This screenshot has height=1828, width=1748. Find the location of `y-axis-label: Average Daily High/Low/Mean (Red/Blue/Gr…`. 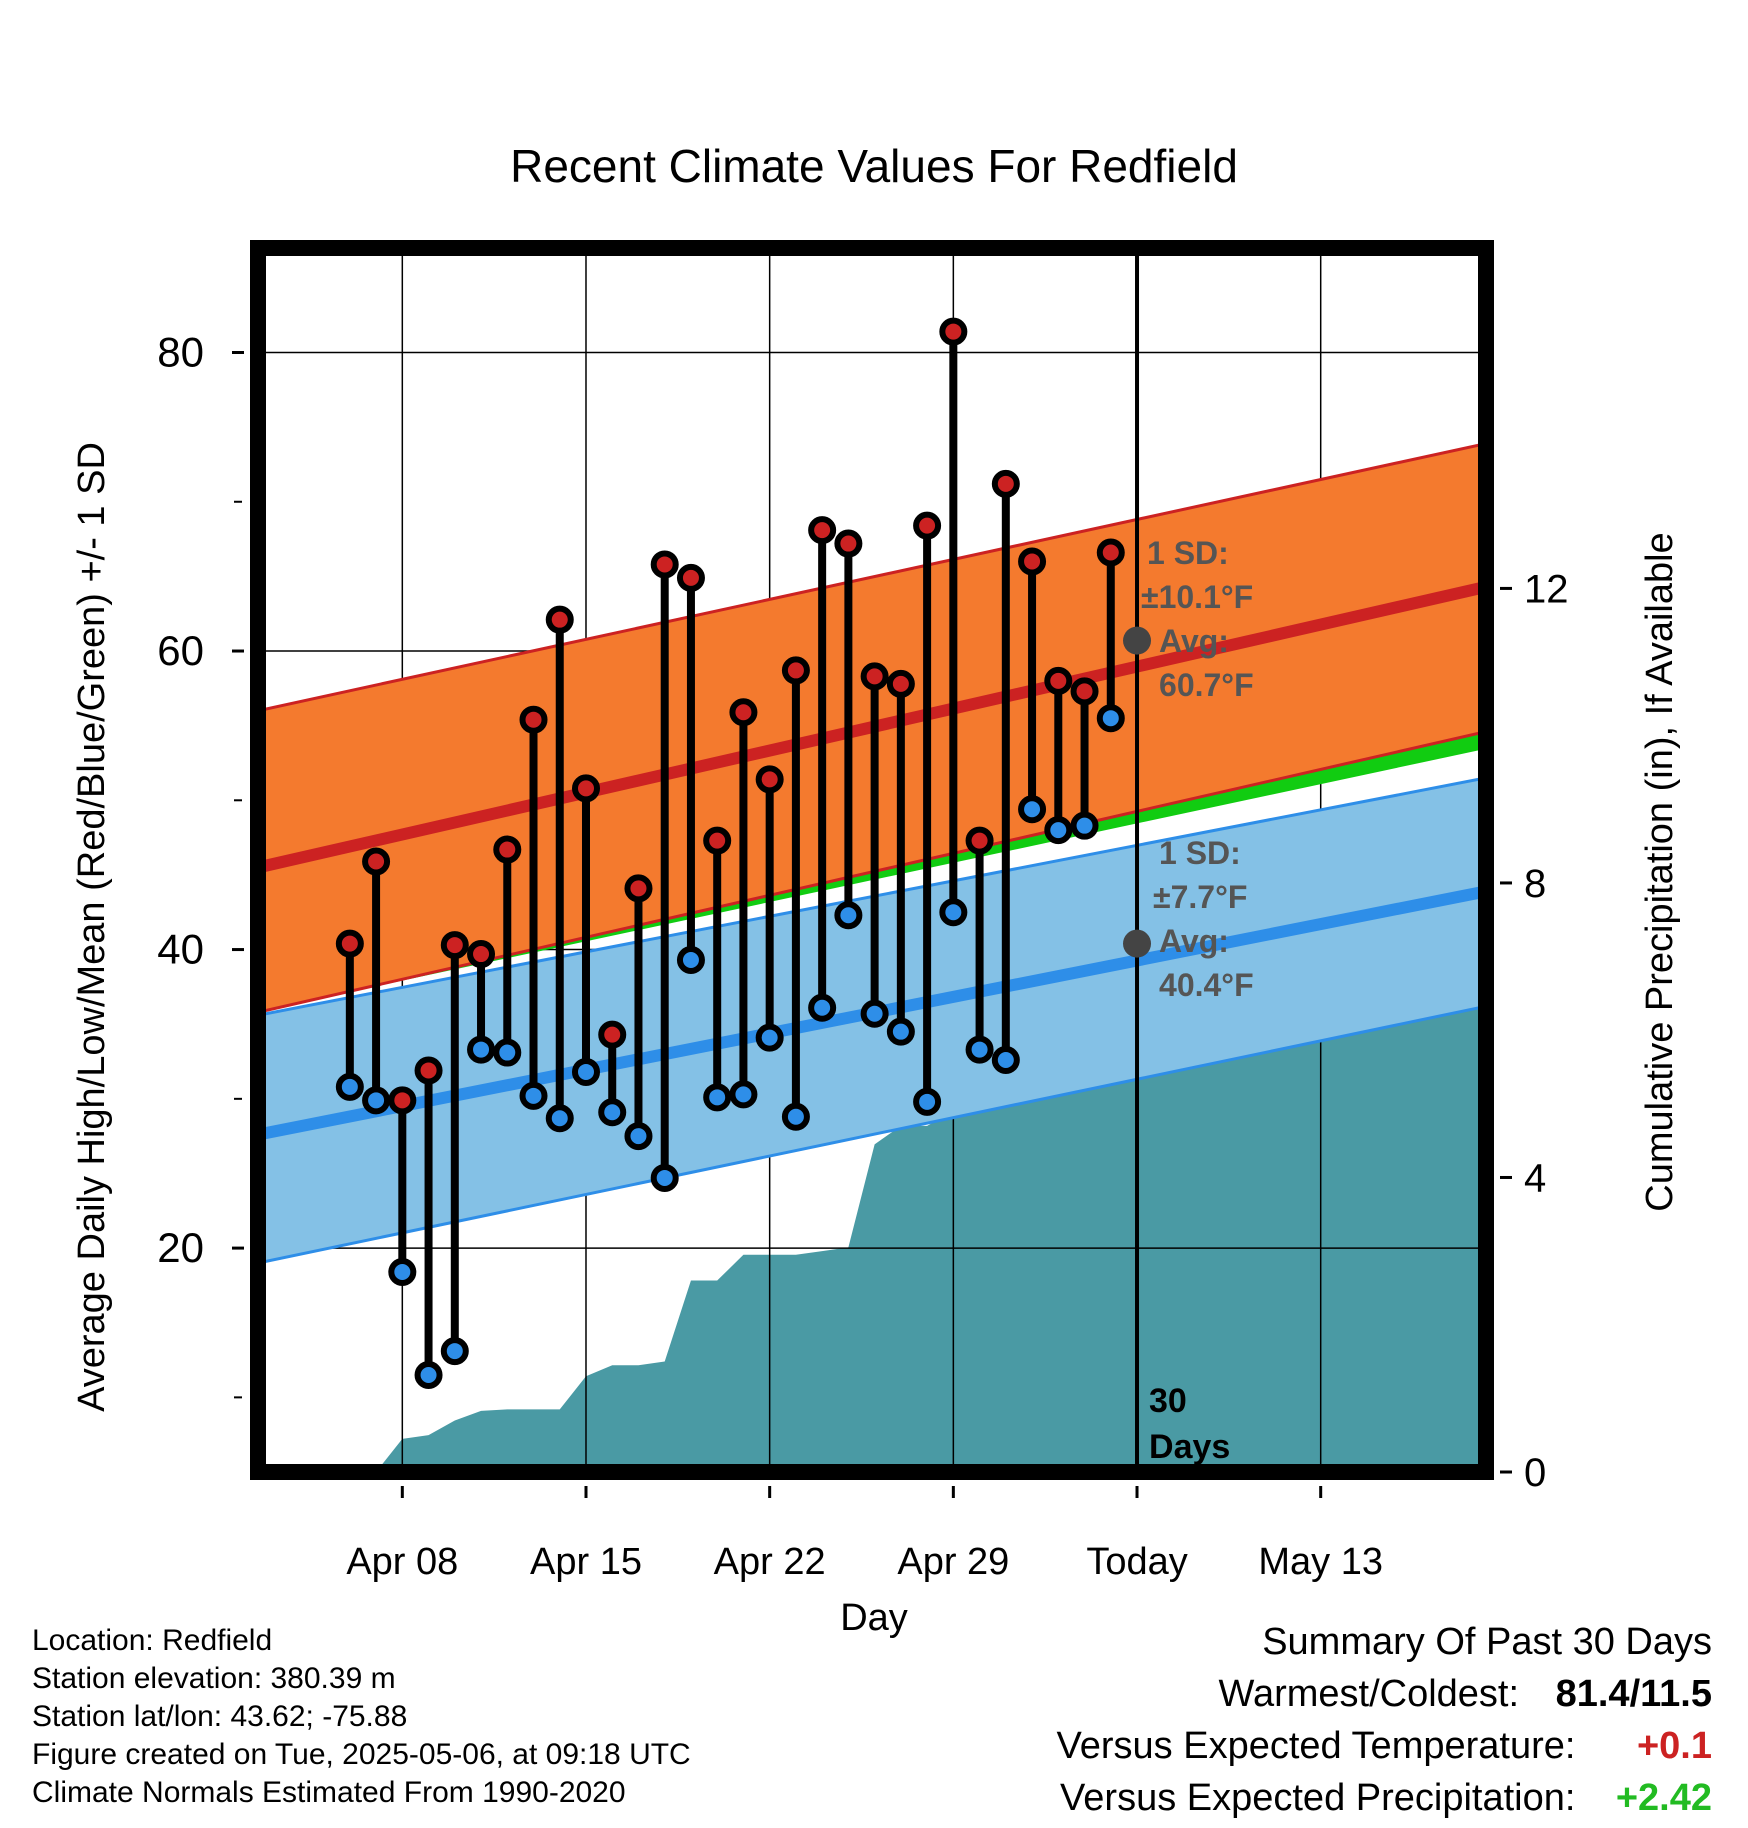

y-axis-label: Average Daily High/Low/Mean (Red/Blue/Gr… is located at coordinates (92, 927).